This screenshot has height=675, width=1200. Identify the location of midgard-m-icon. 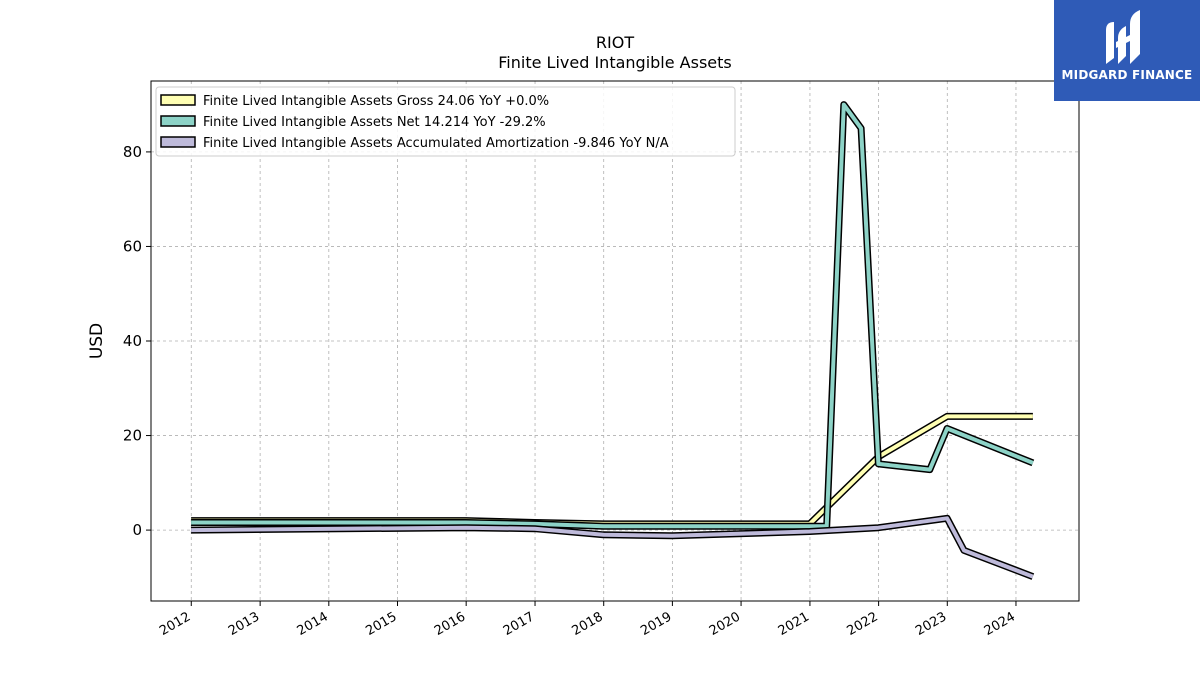
(1123, 37).